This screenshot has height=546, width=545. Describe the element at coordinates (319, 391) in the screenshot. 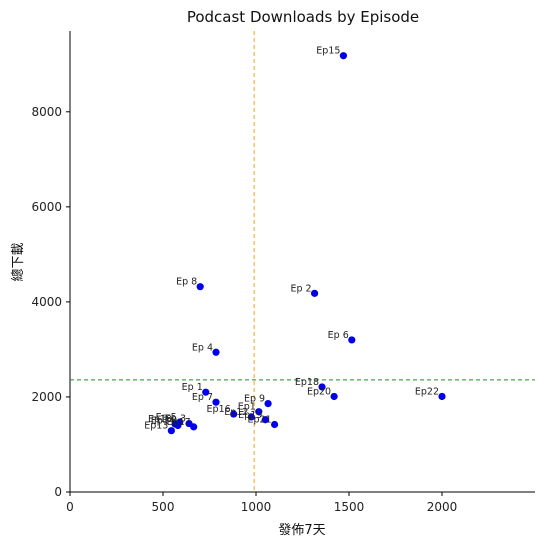

I see `data-point-label: Ep20` at that location.